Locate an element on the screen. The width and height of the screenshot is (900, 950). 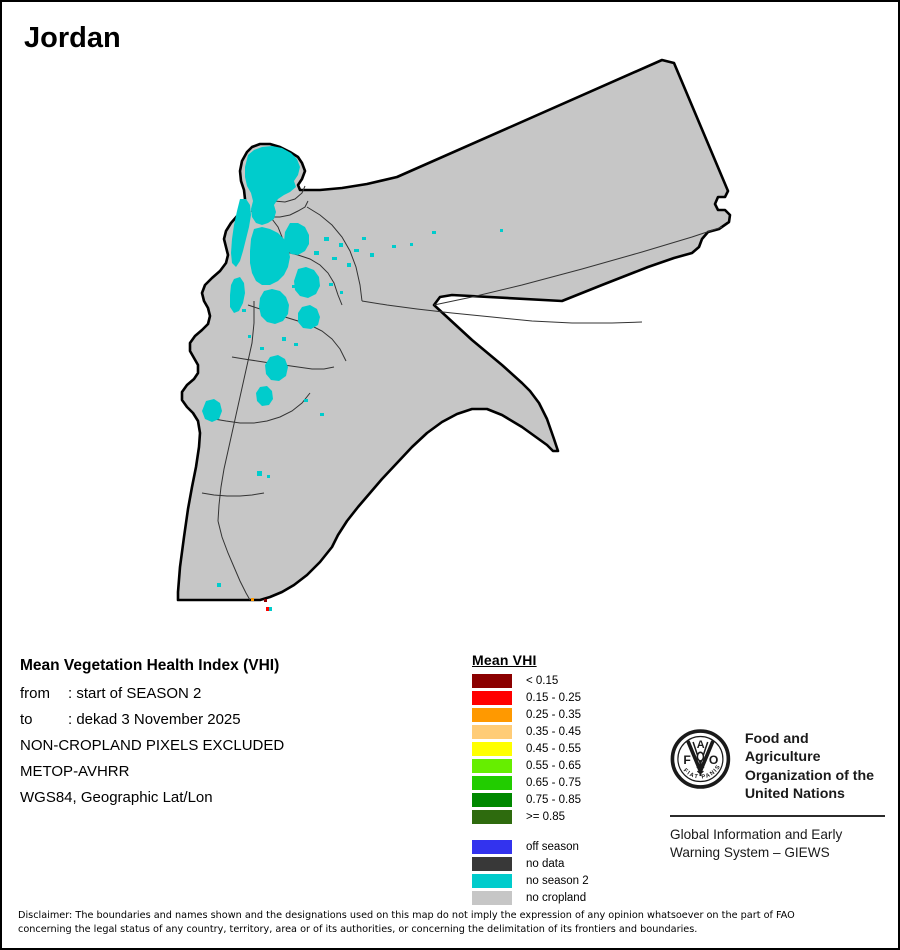
legend-row-no-data: no data is located at coordinates (557, 863).